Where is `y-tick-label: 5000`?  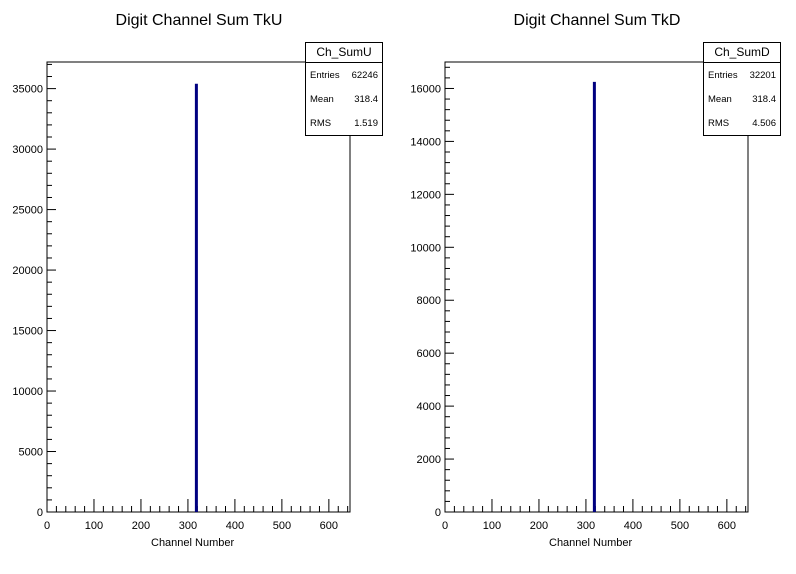
y-tick-label: 5000 is located at coordinates (31, 453).